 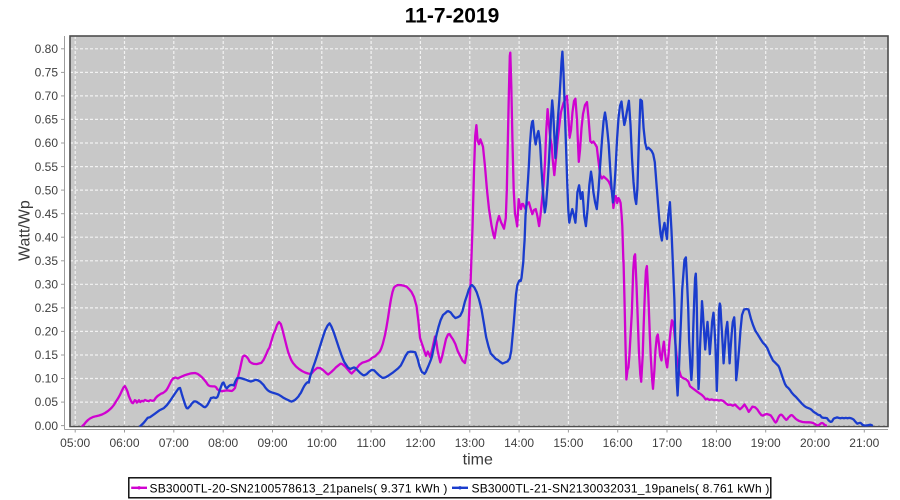 What do you see at coordinates (47, 426) in the screenshot?
I see `svg-text: 0.00` at bounding box center [47, 426].